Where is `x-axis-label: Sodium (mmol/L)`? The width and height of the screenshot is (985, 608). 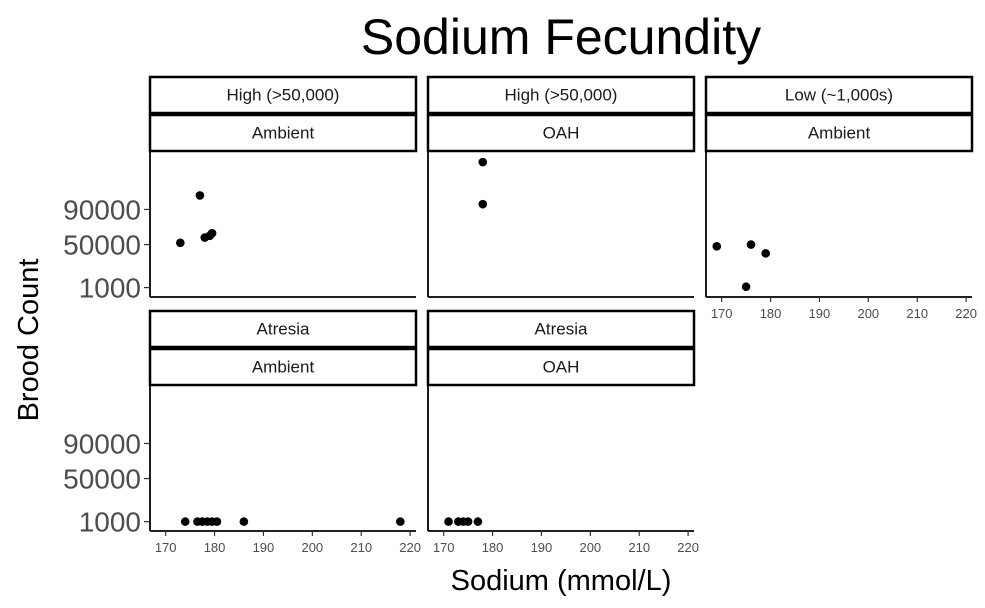 x-axis-label: Sodium (mmol/L) is located at coordinates (561, 581).